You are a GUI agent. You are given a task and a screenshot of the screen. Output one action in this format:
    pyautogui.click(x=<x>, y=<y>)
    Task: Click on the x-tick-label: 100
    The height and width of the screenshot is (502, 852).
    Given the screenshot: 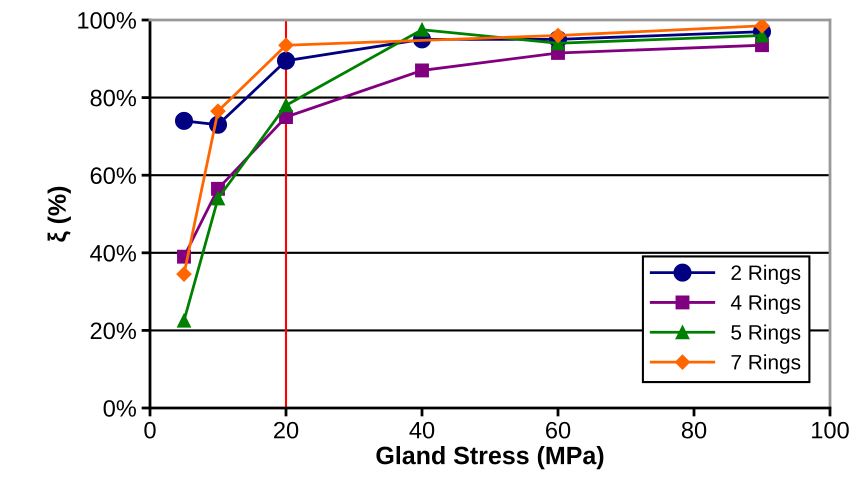 What is the action you would take?
    pyautogui.click(x=830, y=430)
    